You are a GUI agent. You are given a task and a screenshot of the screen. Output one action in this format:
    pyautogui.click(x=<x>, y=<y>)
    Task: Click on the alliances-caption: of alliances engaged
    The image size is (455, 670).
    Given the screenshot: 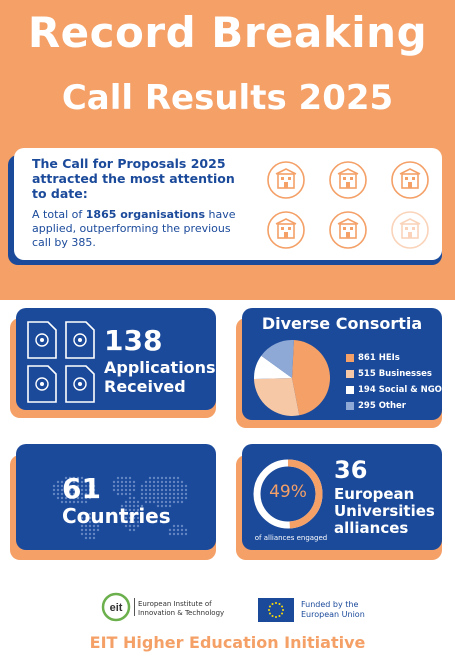 What is the action you would take?
    pyautogui.click(x=291, y=538)
    